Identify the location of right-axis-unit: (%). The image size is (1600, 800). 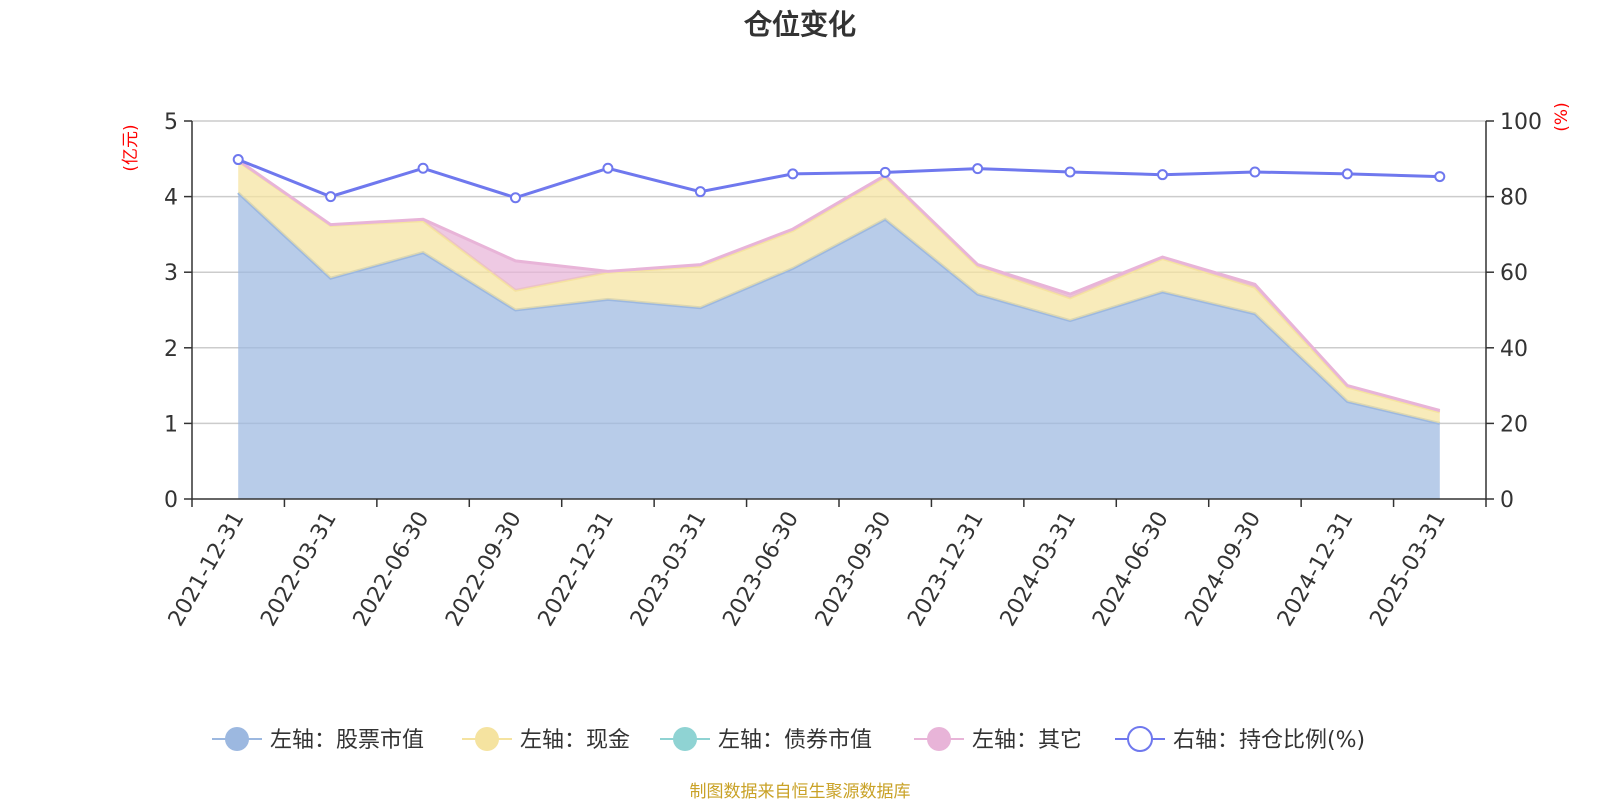
(1562, 116).